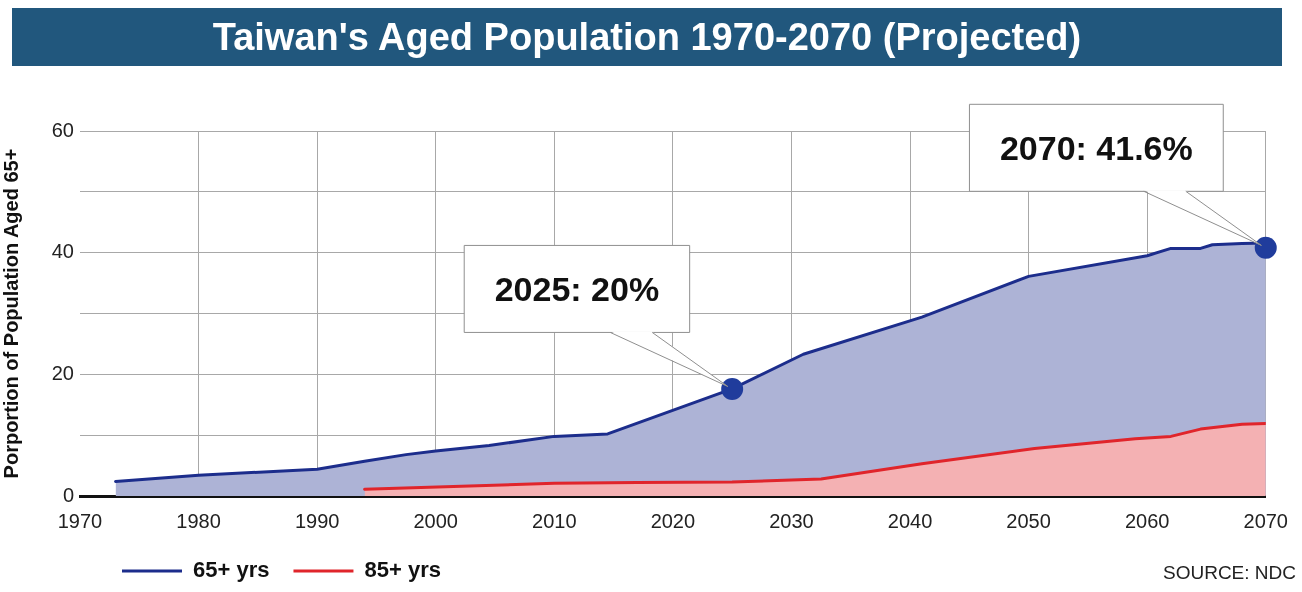 Image resolution: width=1302 pixels, height=592 pixels. What do you see at coordinates (68, 494) in the screenshot?
I see `y-tick-label: 0` at bounding box center [68, 494].